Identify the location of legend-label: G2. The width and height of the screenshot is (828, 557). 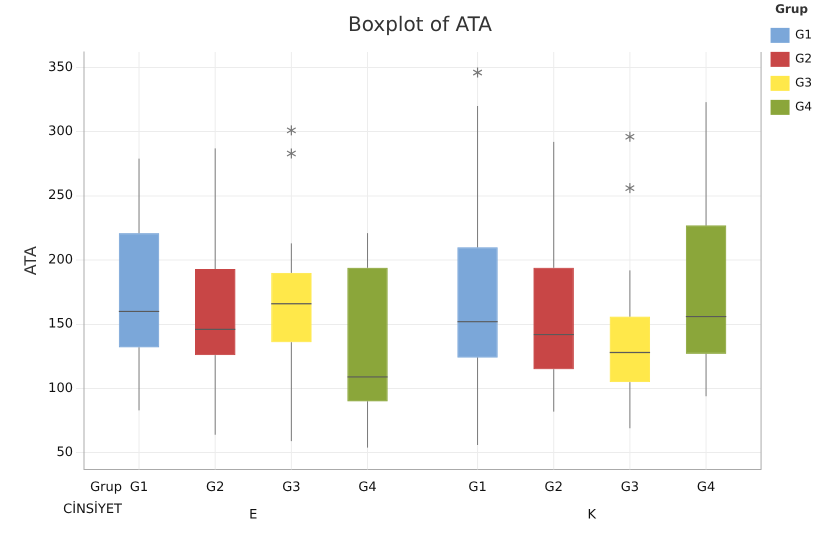
(803, 59).